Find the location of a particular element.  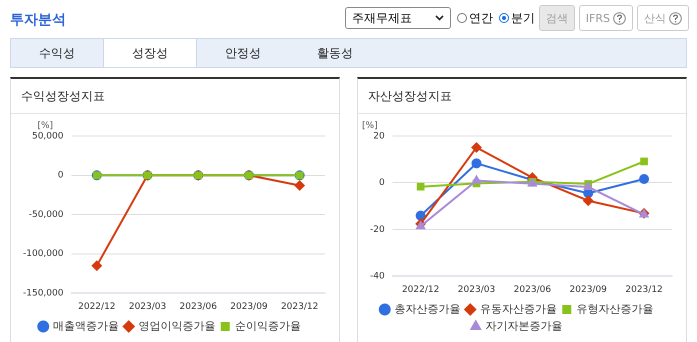

chart-title: 자산성장성지표 is located at coordinates (522, 96).